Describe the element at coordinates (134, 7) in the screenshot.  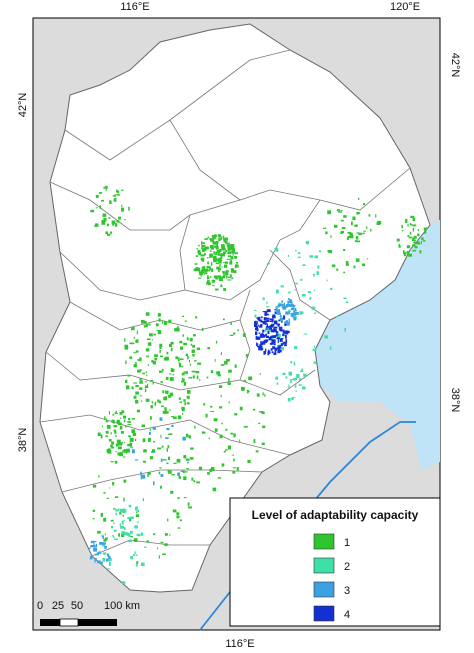
I see `lon-label: 116°E` at that location.